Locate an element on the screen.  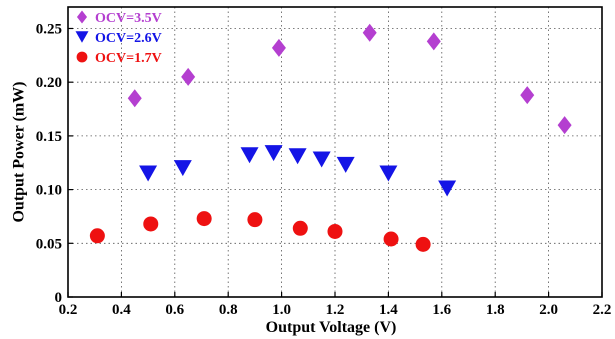
x-tick-label: 1.2 is located at coordinates (335, 310).